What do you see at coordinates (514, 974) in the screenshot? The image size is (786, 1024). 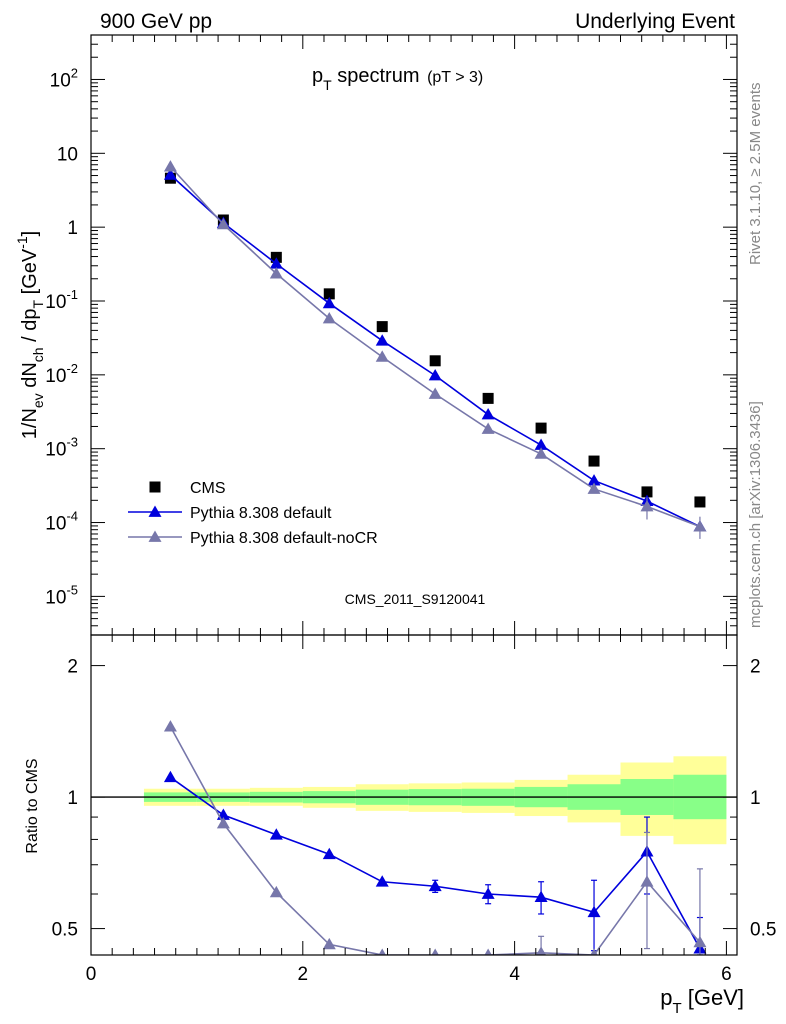 I see `x-tick-label: 4` at bounding box center [514, 974].